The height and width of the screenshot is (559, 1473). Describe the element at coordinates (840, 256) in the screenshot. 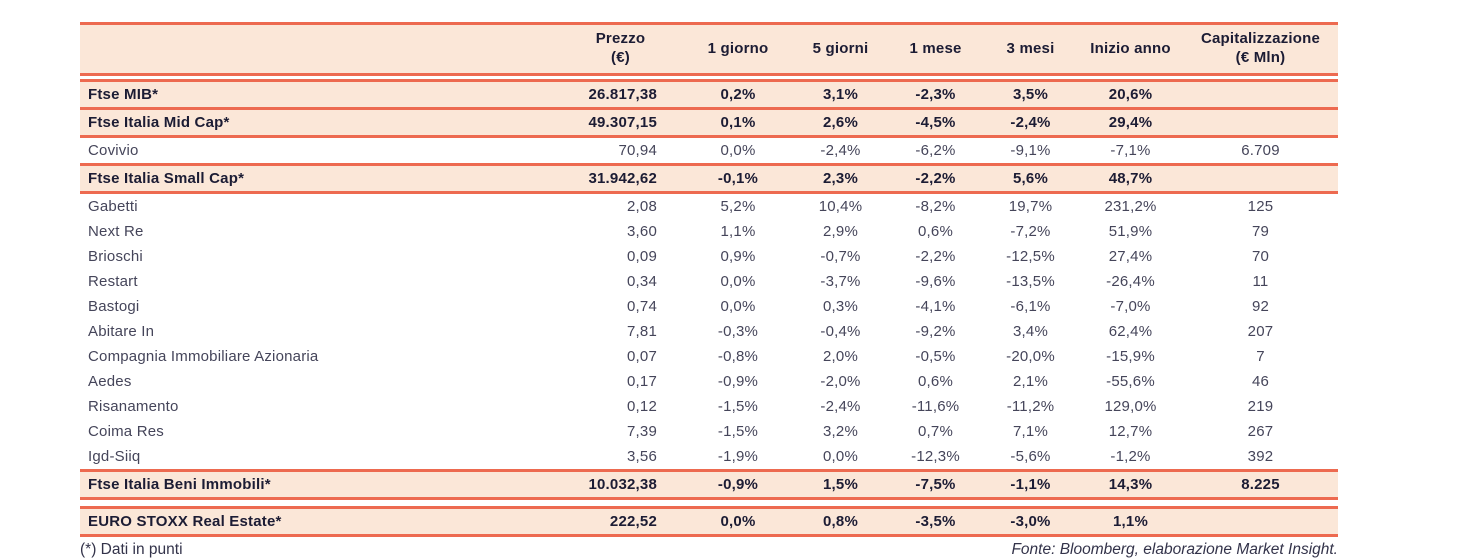

I see `cell-pct: -0,7%` at that location.